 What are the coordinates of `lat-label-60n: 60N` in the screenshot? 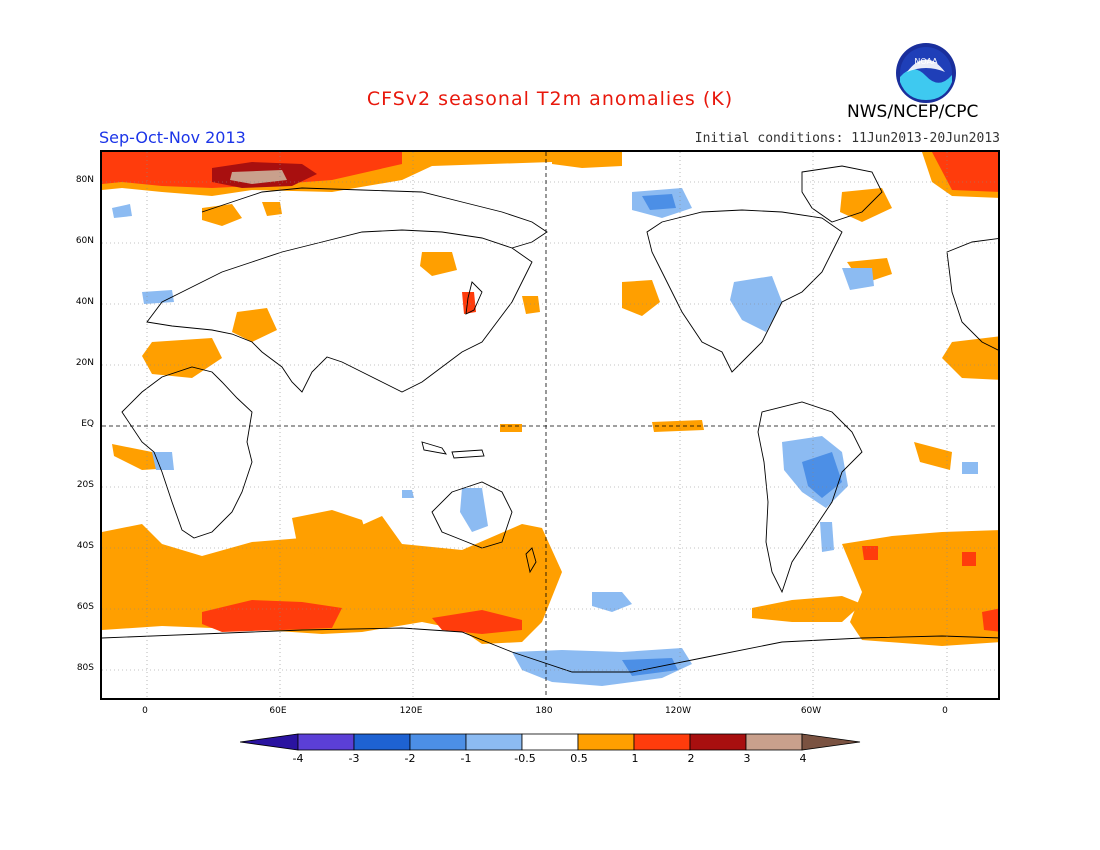 It's located at (84, 241).